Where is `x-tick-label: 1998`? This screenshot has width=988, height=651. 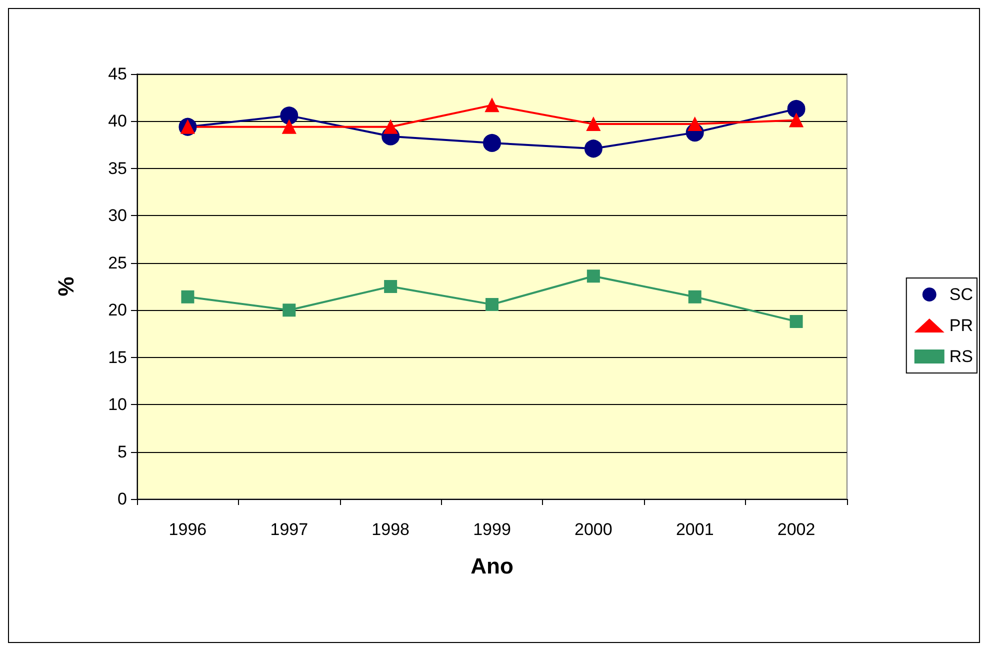
x-tick-label: 1998 is located at coordinates (391, 529).